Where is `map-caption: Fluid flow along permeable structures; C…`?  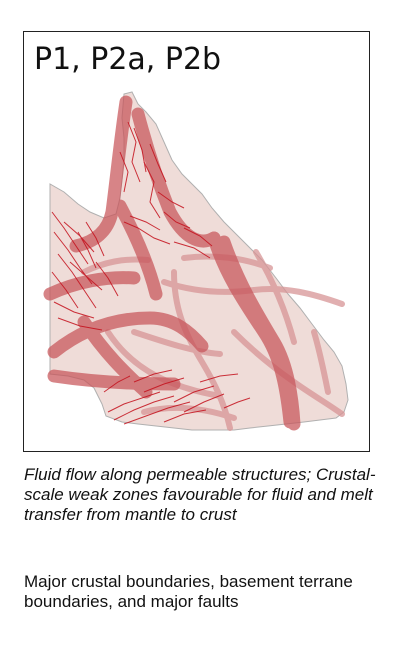
map-caption: Fluid flow along permeable structures; C… is located at coordinates (200, 494).